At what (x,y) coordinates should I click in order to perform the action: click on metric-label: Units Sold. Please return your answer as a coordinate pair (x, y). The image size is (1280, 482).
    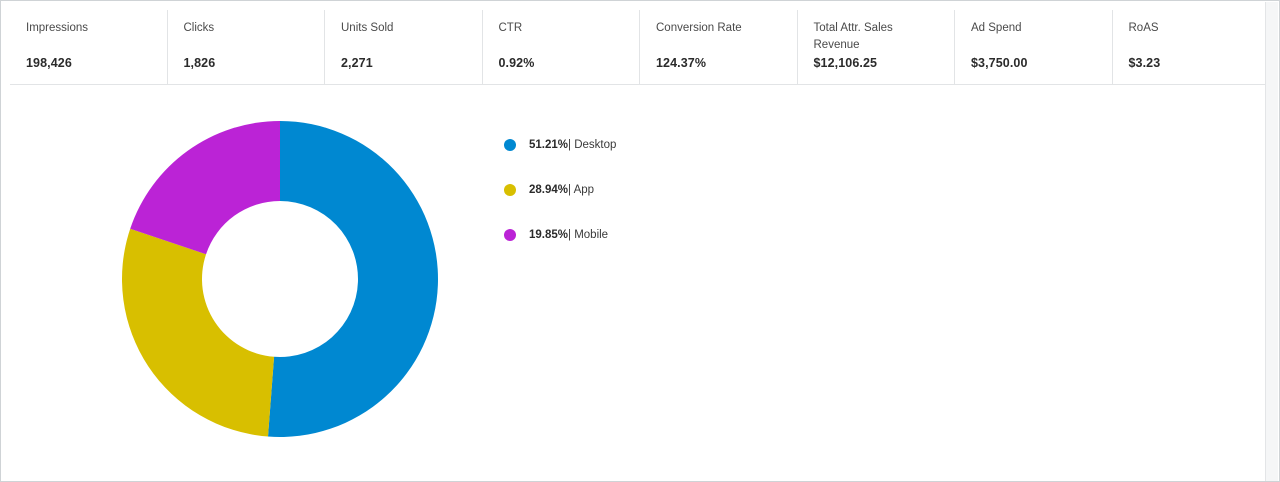
    Looking at the image, I should click on (367, 28).